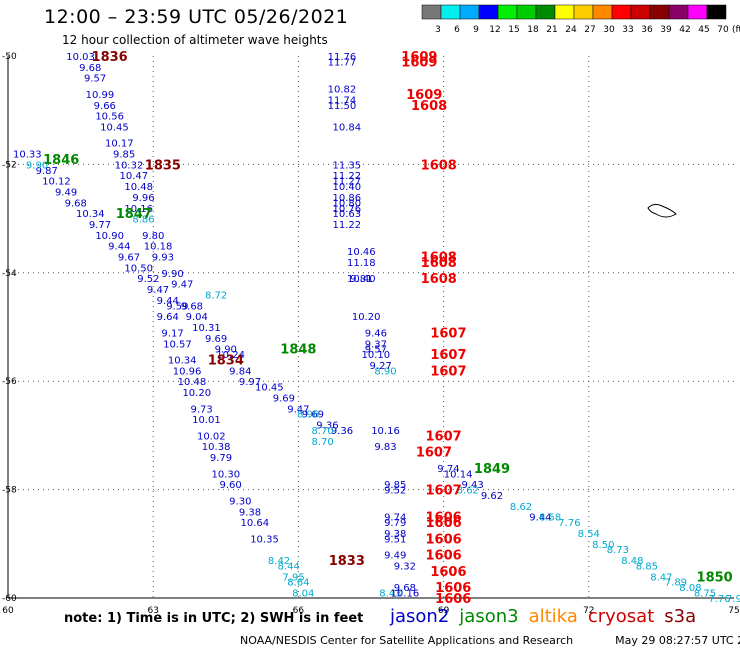 The width and height of the screenshot is (740, 650). What do you see at coordinates (346, 165) in the screenshot?
I see `wave-height-label: 11.35` at bounding box center [346, 165].